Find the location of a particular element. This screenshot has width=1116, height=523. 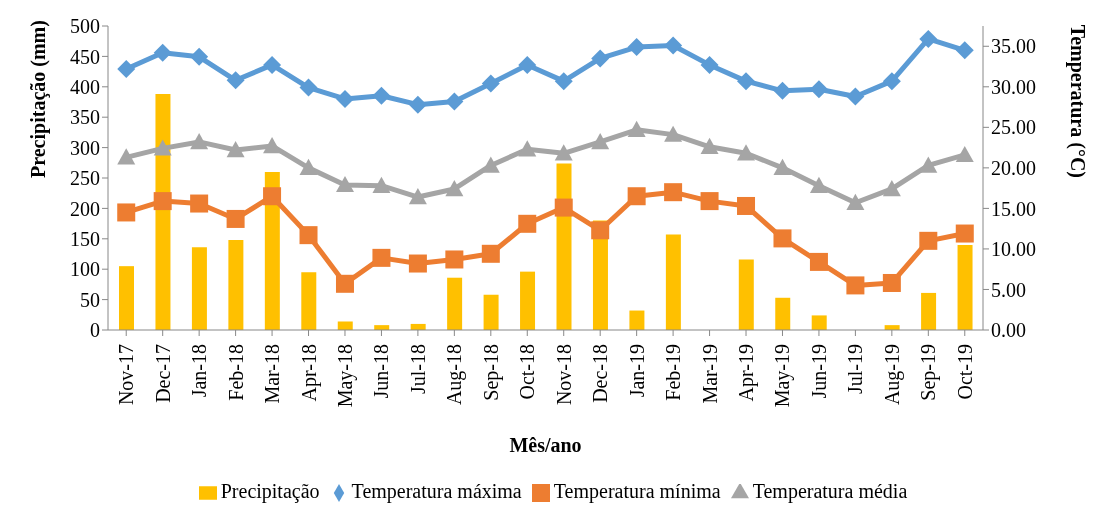

x-axis-title: Mês/ano is located at coordinates (545, 445).